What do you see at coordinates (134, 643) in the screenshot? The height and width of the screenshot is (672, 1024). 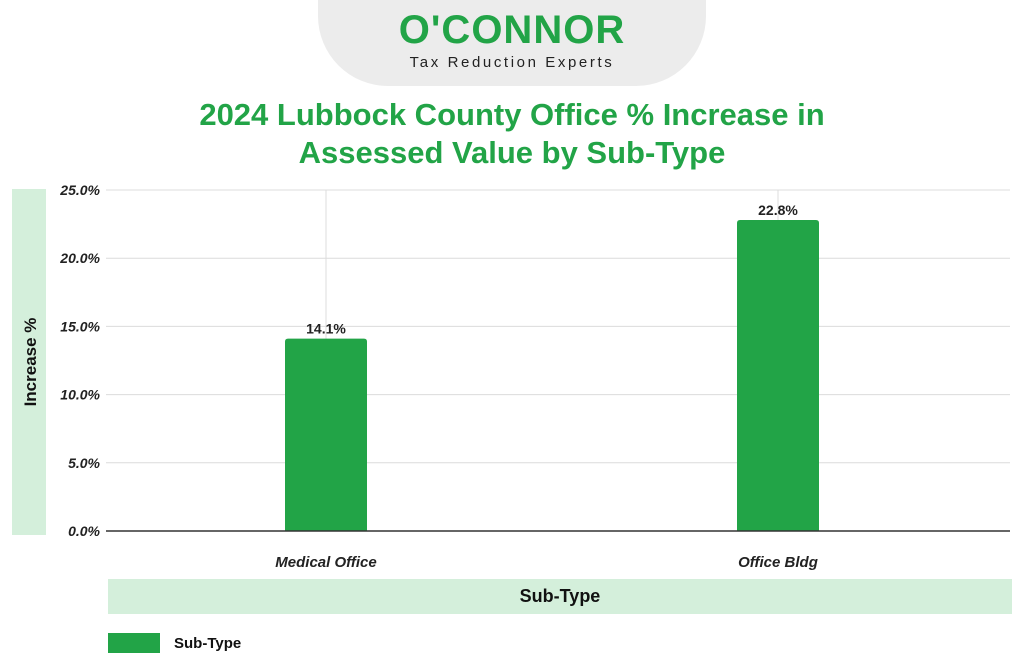 I see `legend-swatch` at bounding box center [134, 643].